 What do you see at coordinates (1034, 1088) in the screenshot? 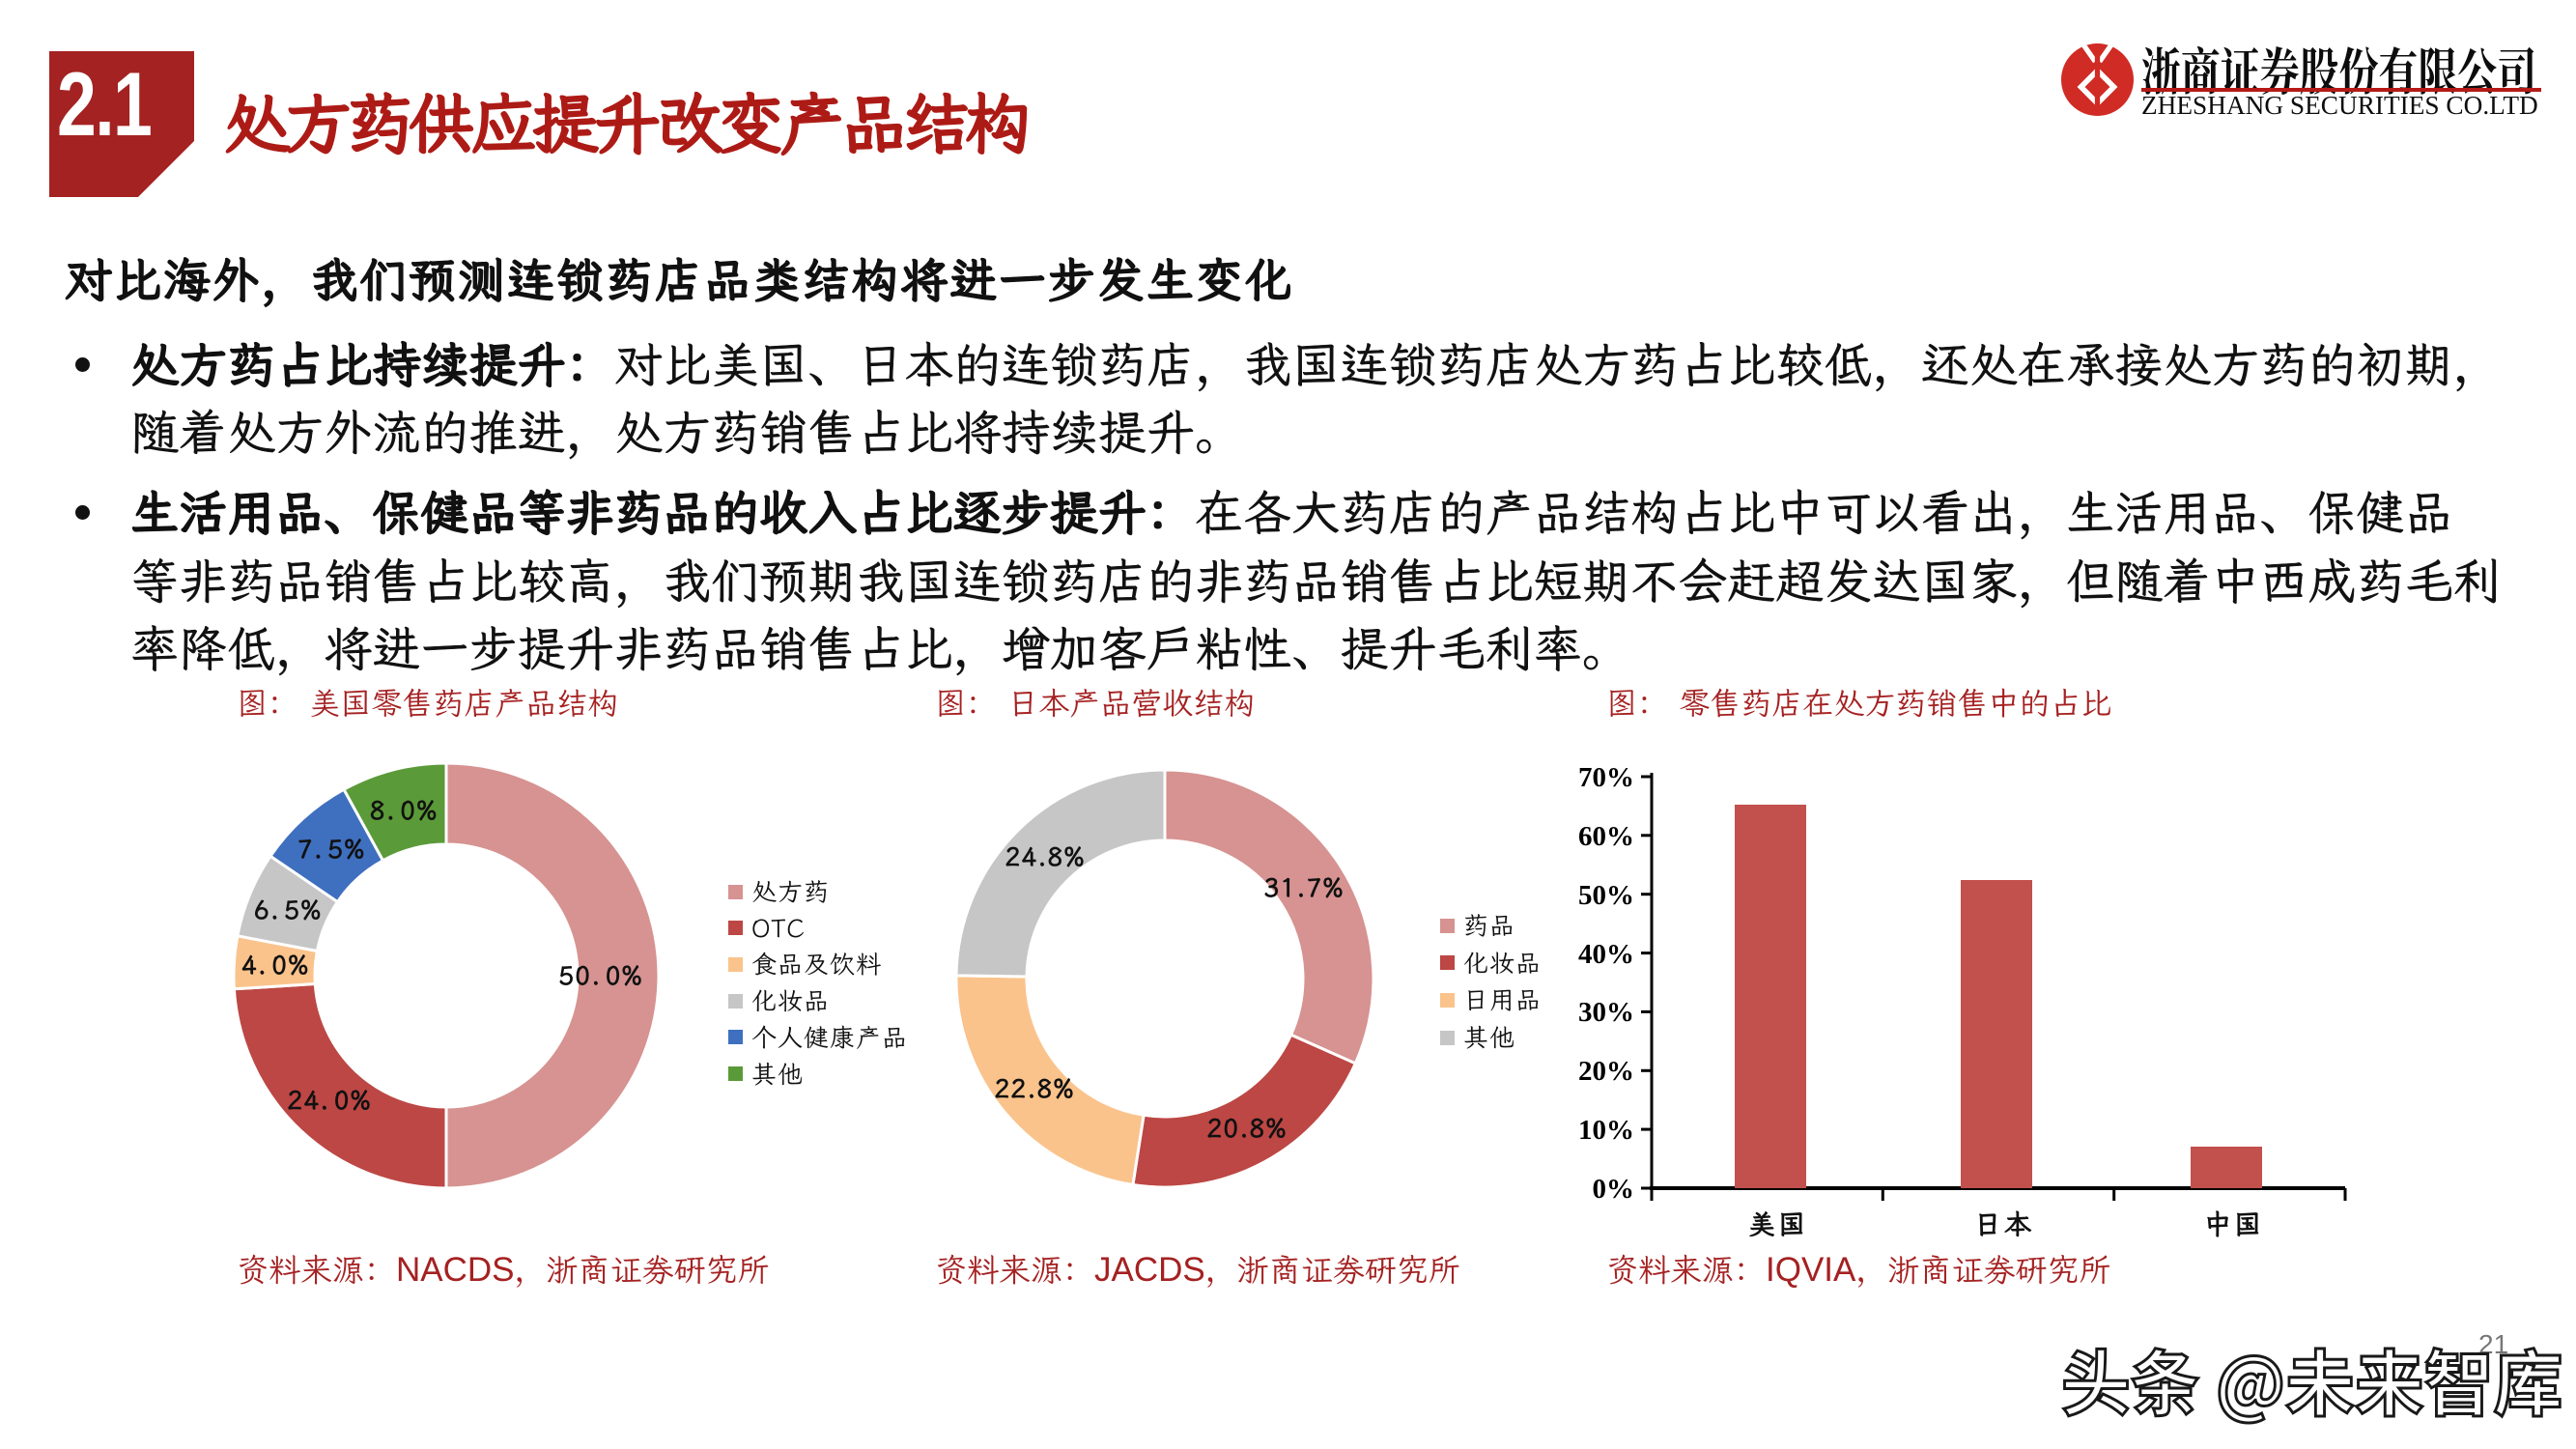
I see `svg-text: 22.8%` at bounding box center [1034, 1088].